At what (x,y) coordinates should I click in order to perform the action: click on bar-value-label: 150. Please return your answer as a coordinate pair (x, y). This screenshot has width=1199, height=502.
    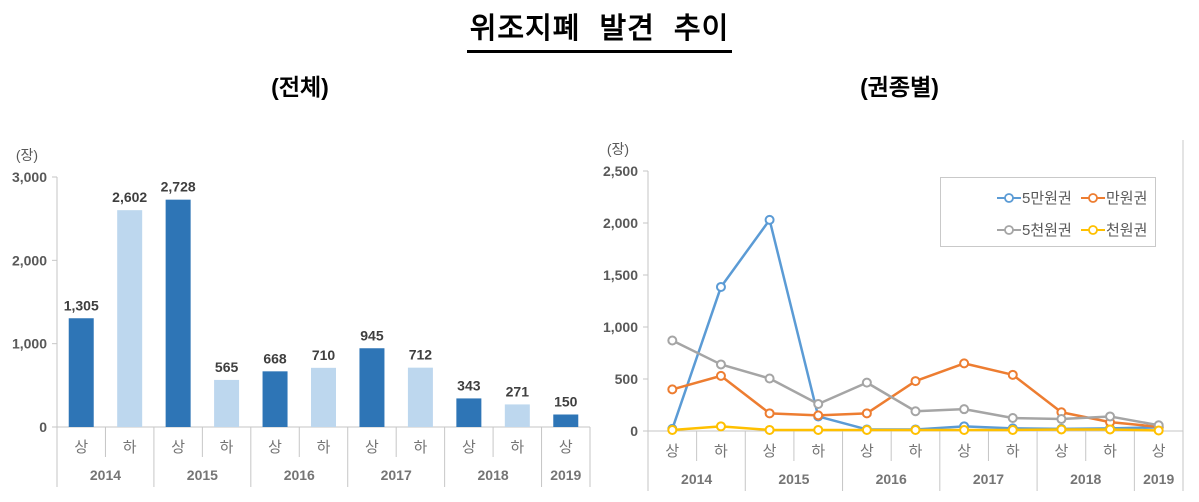
    Looking at the image, I should click on (566, 402).